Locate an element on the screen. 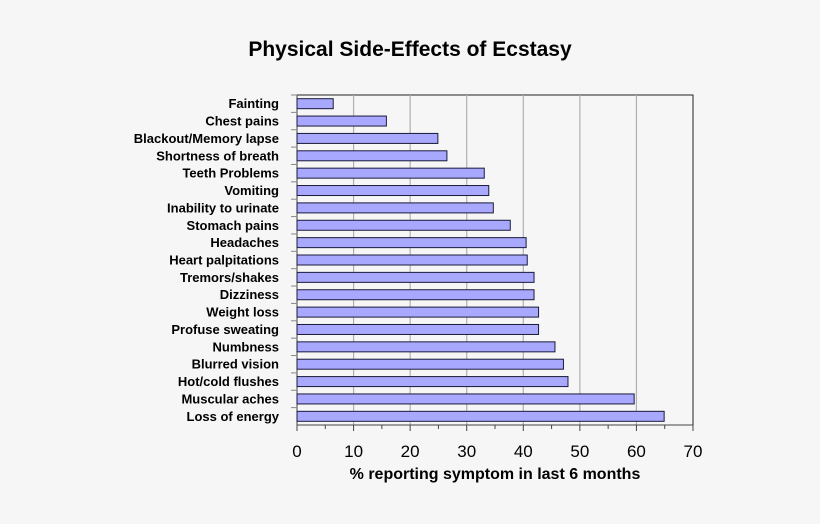 This screenshot has height=524, width=820. x-axis-label: % reporting symptom in last 6 months is located at coordinates (495, 474).